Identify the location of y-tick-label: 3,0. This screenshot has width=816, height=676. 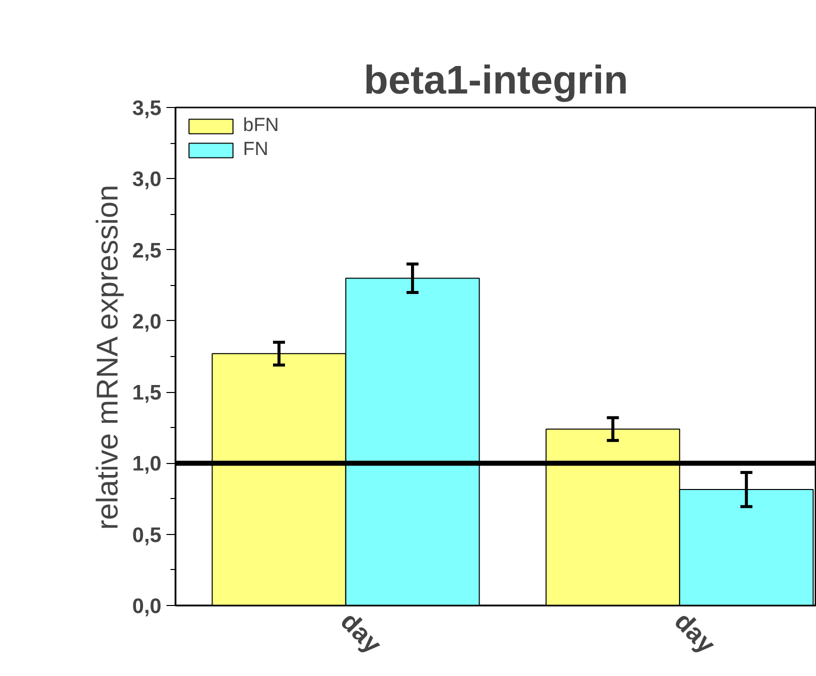
(147, 180).